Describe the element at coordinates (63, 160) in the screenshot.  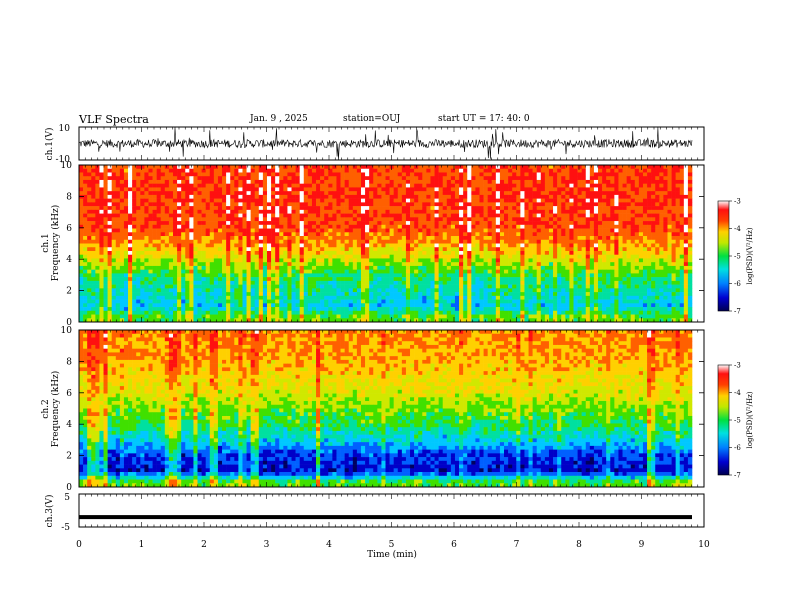
I see `ch1-ytick-bottom: -10` at that location.